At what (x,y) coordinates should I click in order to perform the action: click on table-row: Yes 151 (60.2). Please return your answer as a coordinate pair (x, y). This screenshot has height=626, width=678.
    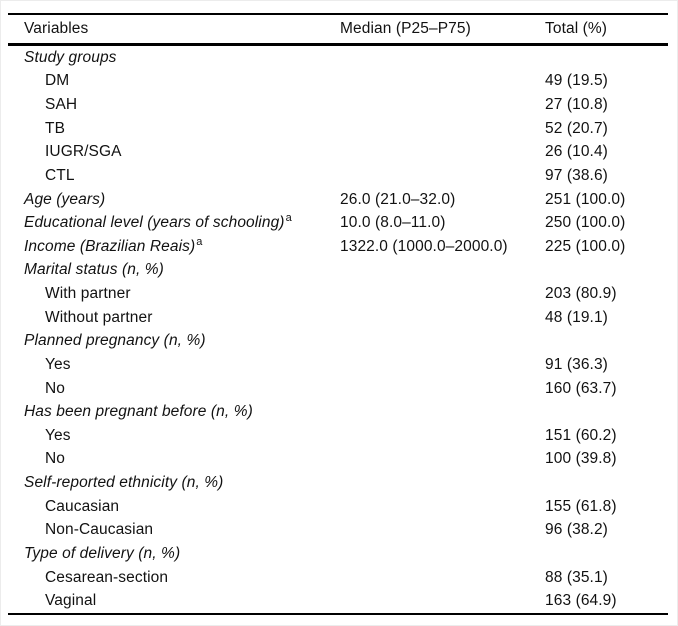
    Looking at the image, I should click on (338, 436).